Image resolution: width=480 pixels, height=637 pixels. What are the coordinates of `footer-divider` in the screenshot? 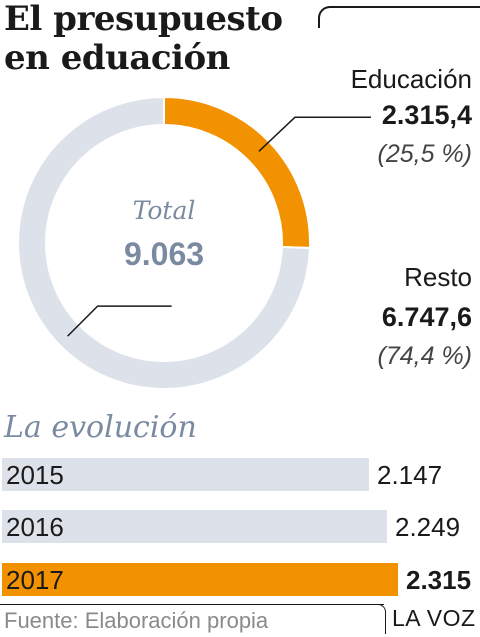 It's located at (192, 604).